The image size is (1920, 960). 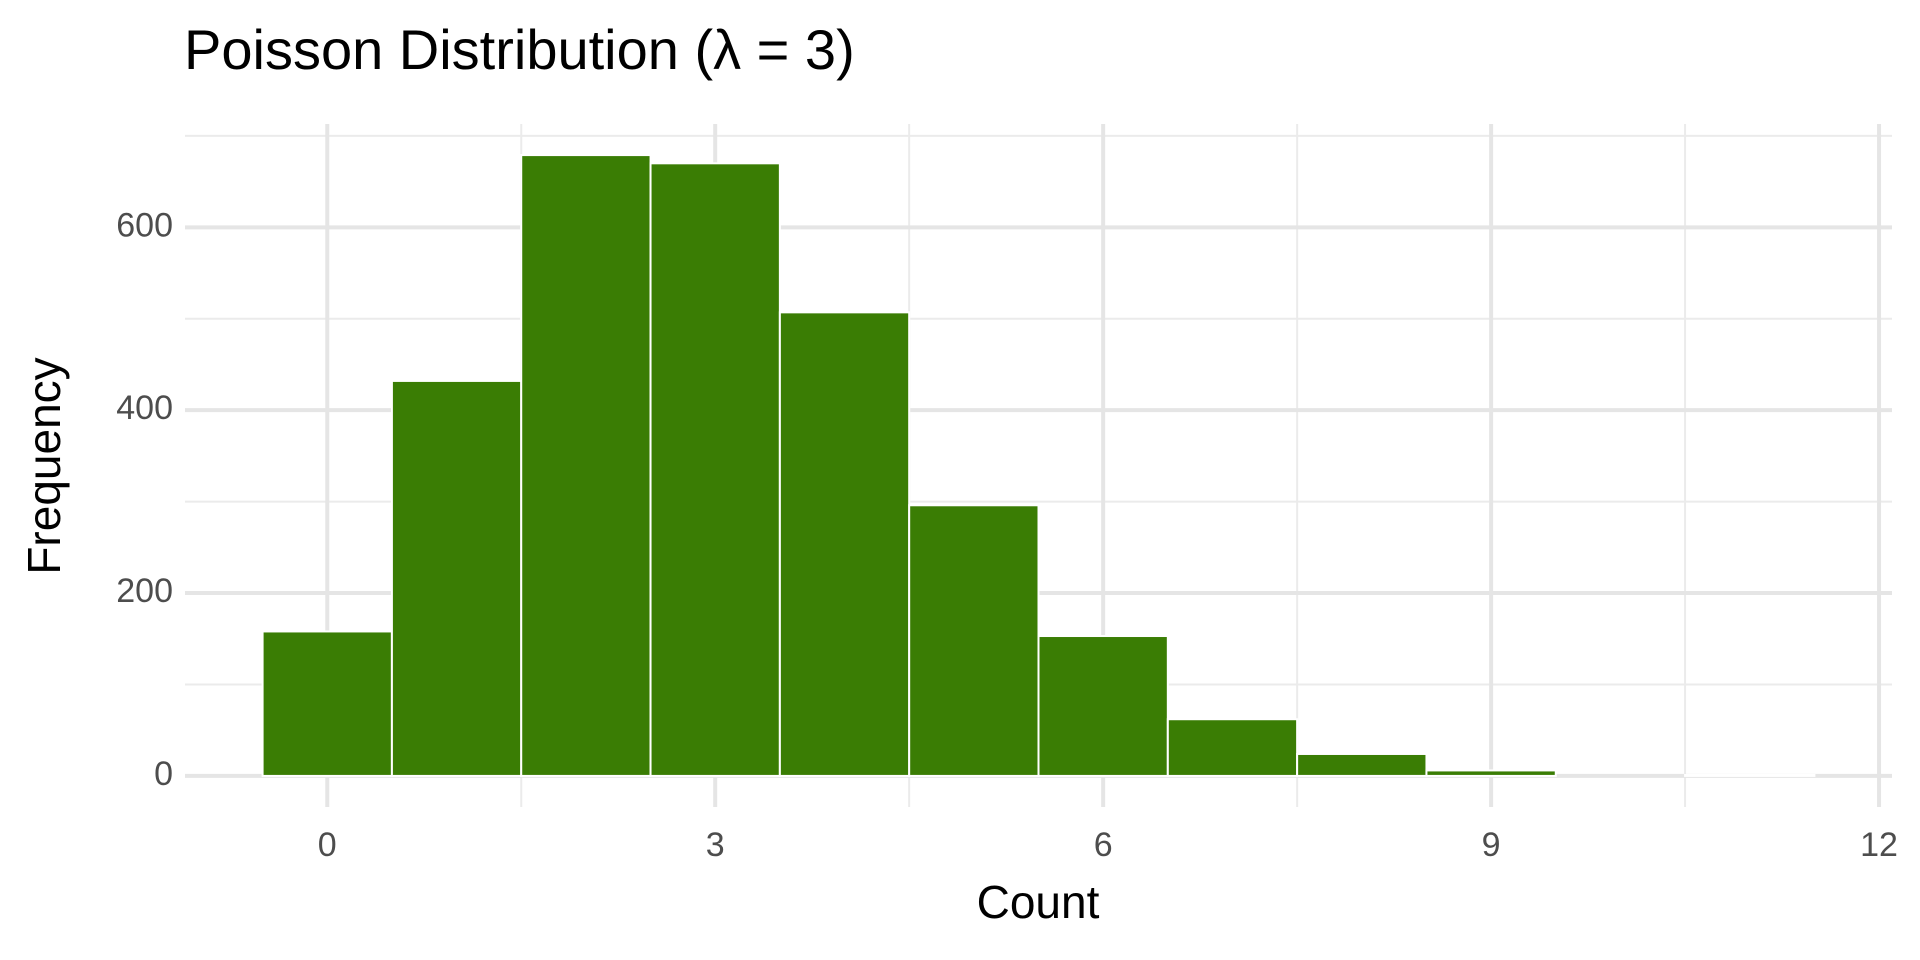 What do you see at coordinates (144, 225) in the screenshot?
I see `y-tick-label: 600` at bounding box center [144, 225].